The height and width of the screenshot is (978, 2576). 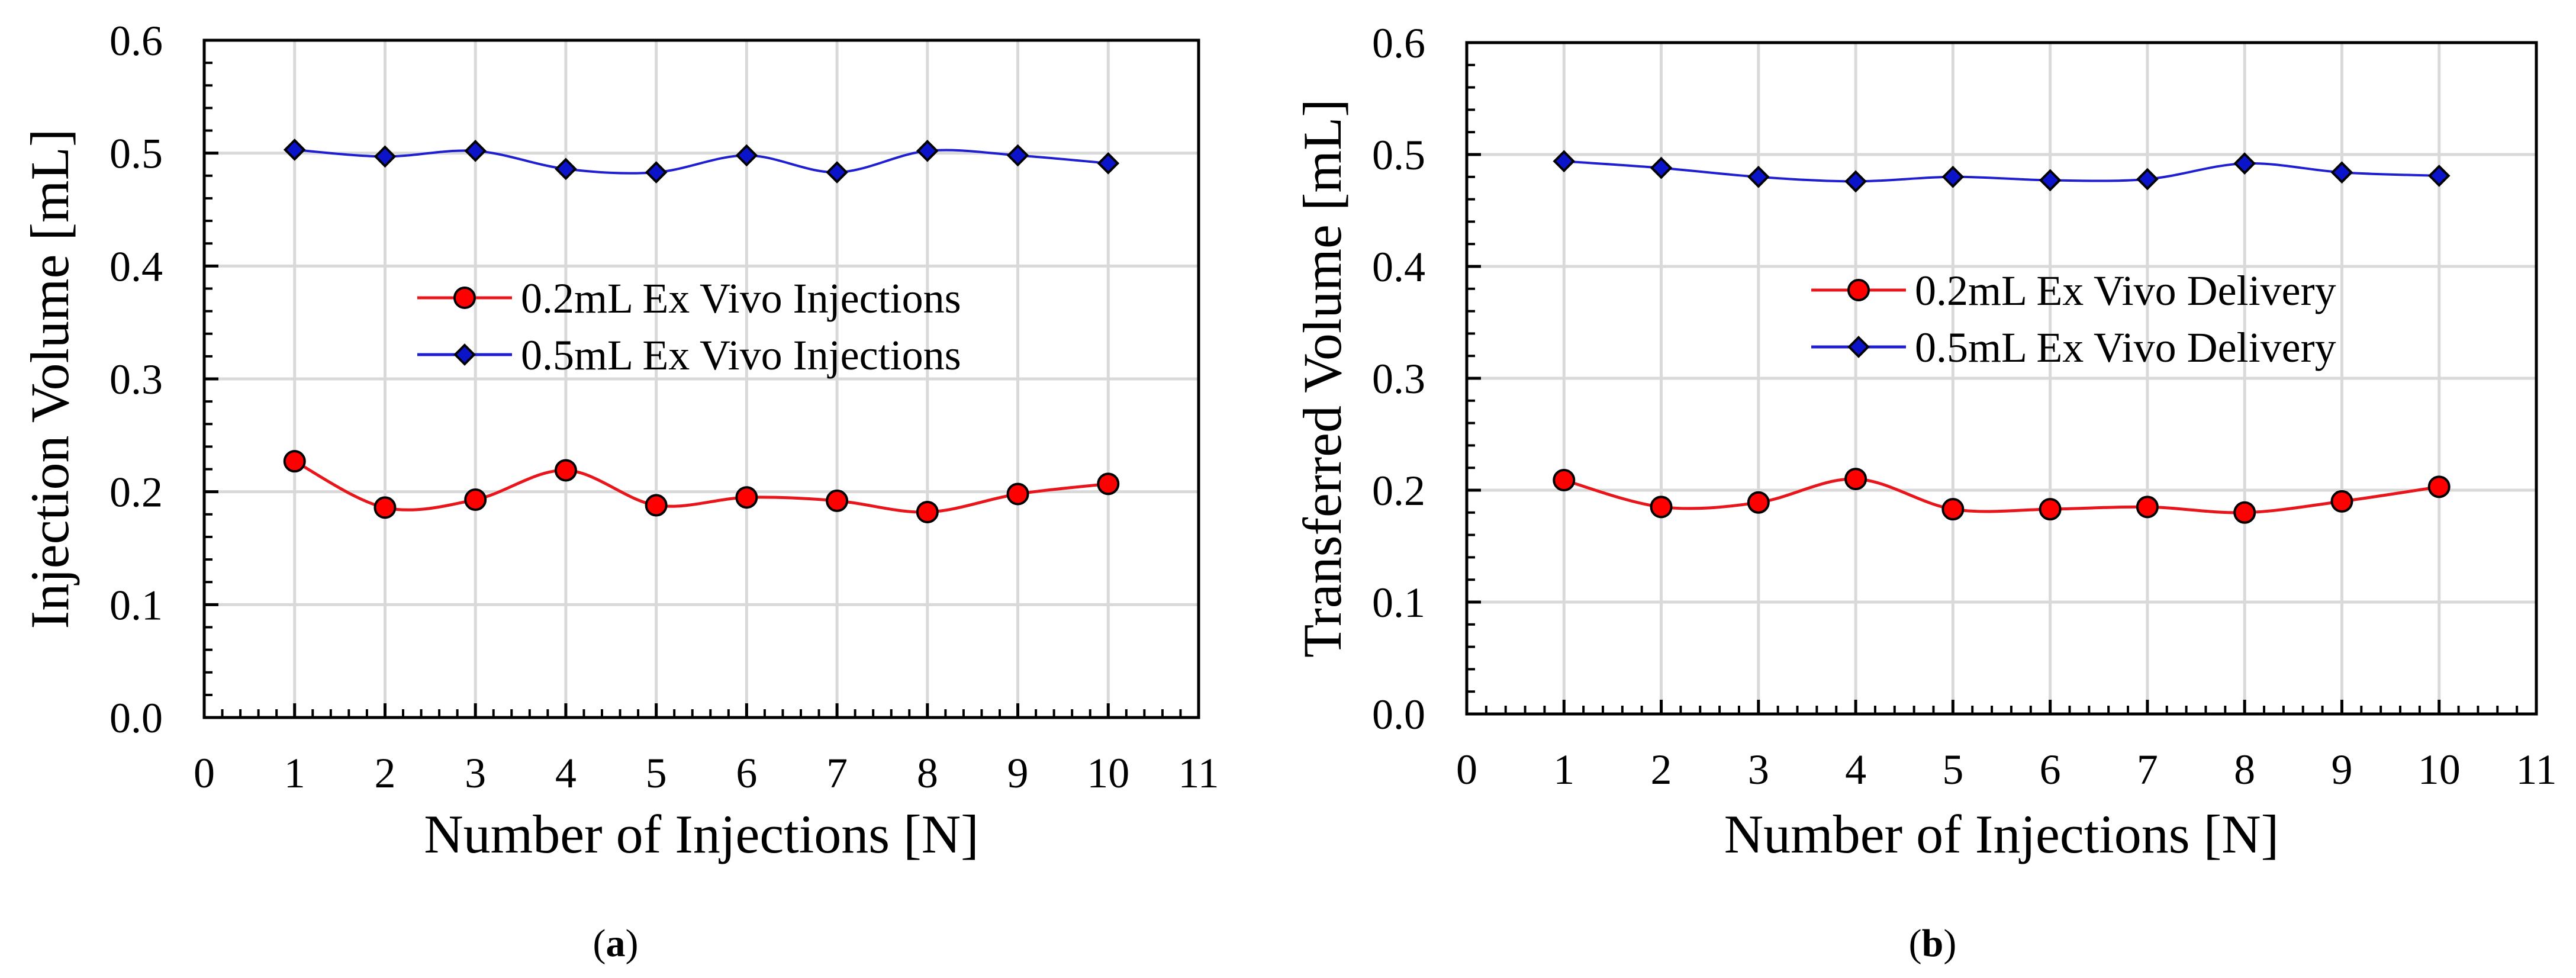 What do you see at coordinates (50, 379) in the screenshot?
I see `y-axis-title: Injection Volume [mL]` at bounding box center [50, 379].